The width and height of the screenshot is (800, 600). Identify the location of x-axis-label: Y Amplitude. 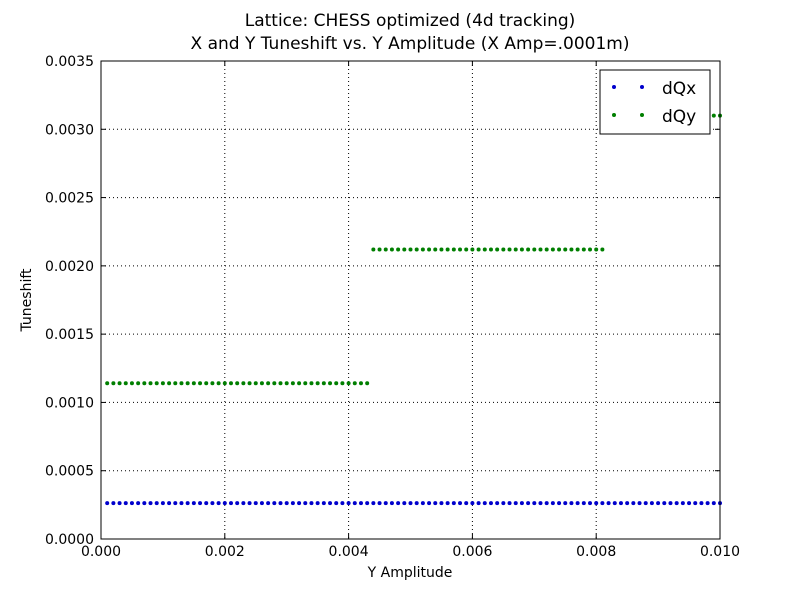
(410, 573).